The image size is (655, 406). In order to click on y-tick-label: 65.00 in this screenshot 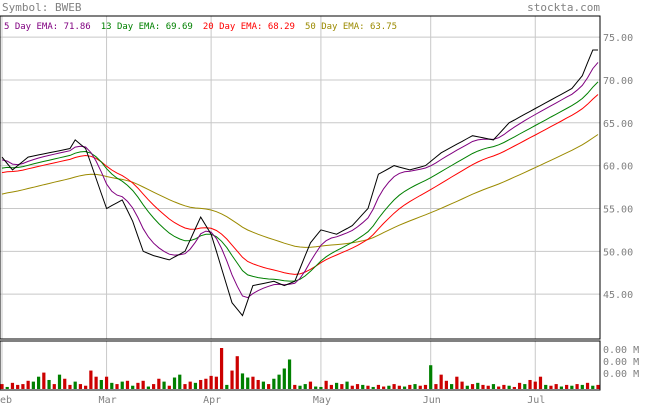, I will do `click(618, 124)`.